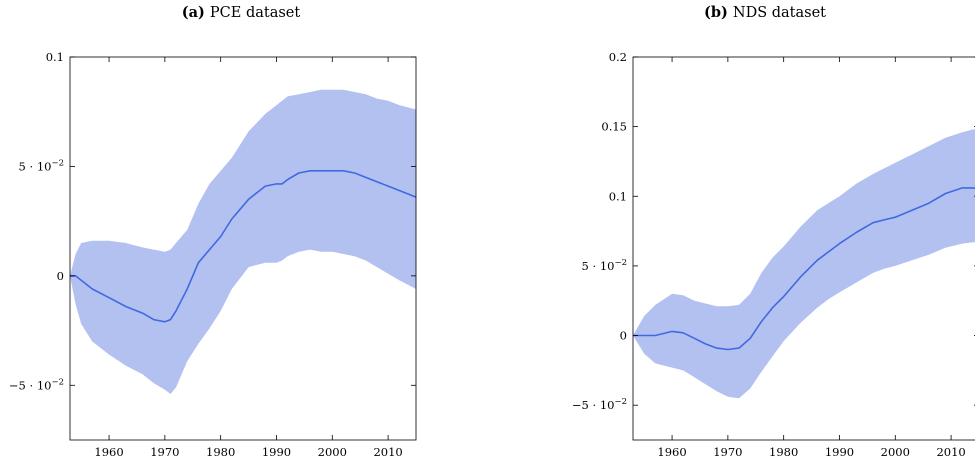 This screenshot has width=975, height=464. Describe the element at coordinates (36, 384) in the screenshot. I see `panel-a-y-tick-label: −5 · 10−2` at that location.